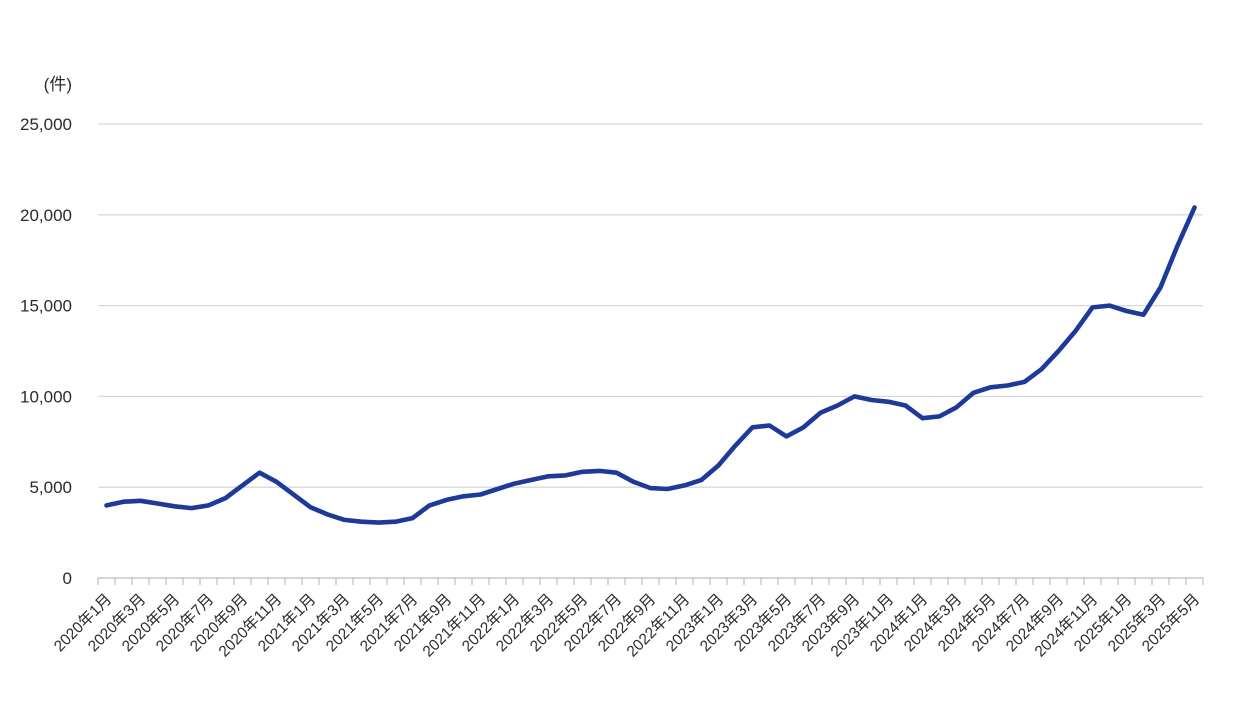  I want to click on y-axis-tick-label: 5,000, so click(50, 487).